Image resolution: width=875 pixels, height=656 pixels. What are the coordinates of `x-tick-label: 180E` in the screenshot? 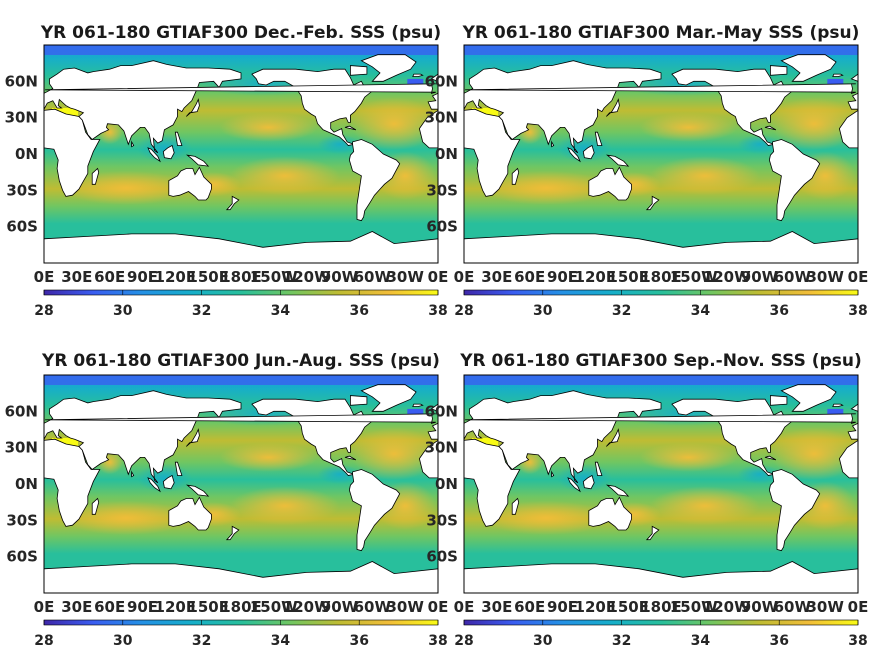 It's located at (661, 277).